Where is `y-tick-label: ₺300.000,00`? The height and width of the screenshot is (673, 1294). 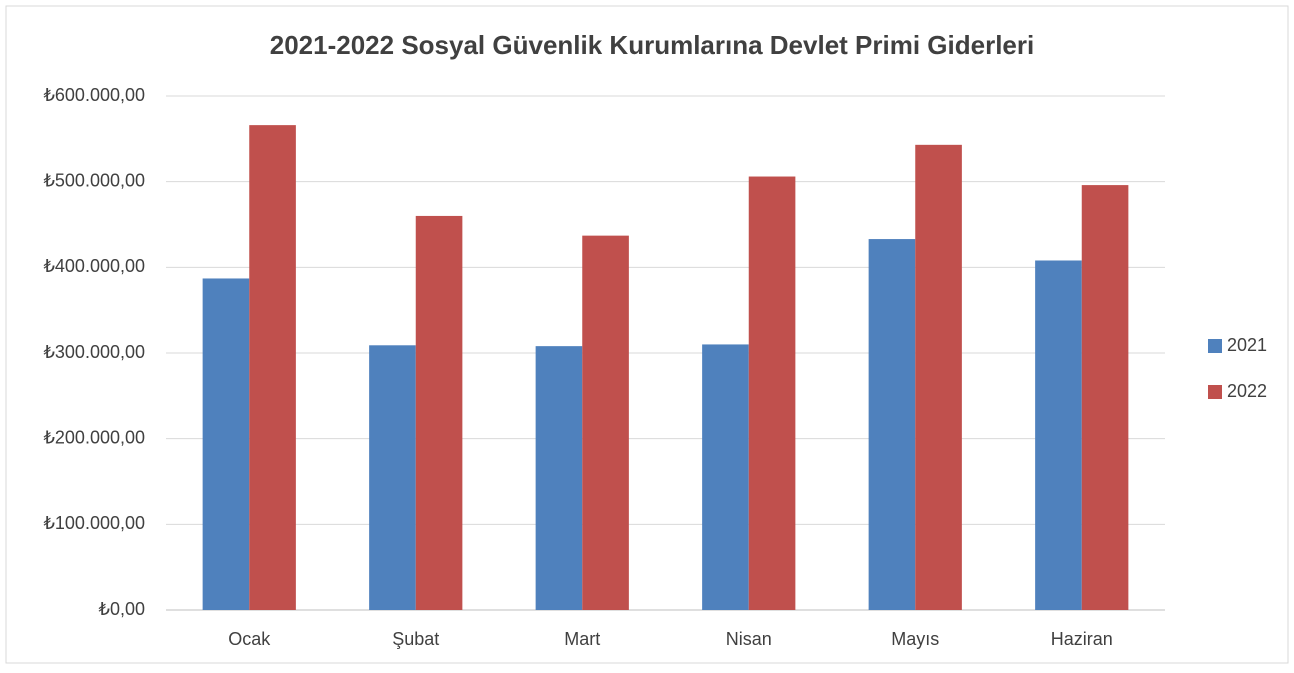
y-tick-label: ₺300.000,00 is located at coordinates (94, 352).